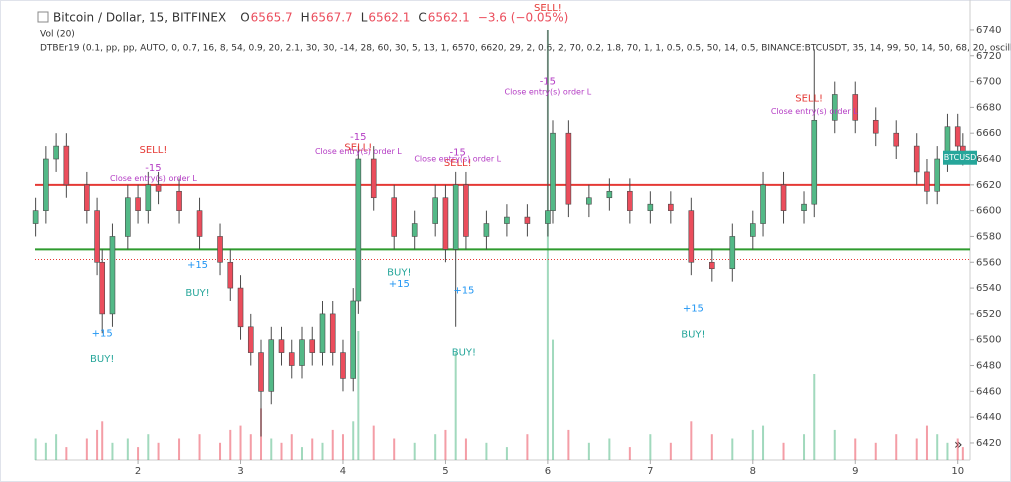  Describe the element at coordinates (305, 18) in the screenshot. I see `ohlc-key: H` at that location.